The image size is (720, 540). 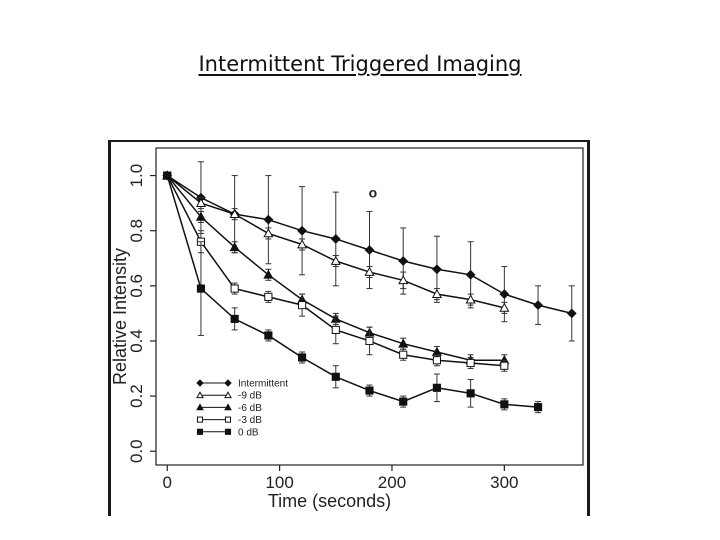 What do you see at coordinates (360, 64) in the screenshot?
I see `slide-title: Intermittent Triggered Imaging` at bounding box center [360, 64].